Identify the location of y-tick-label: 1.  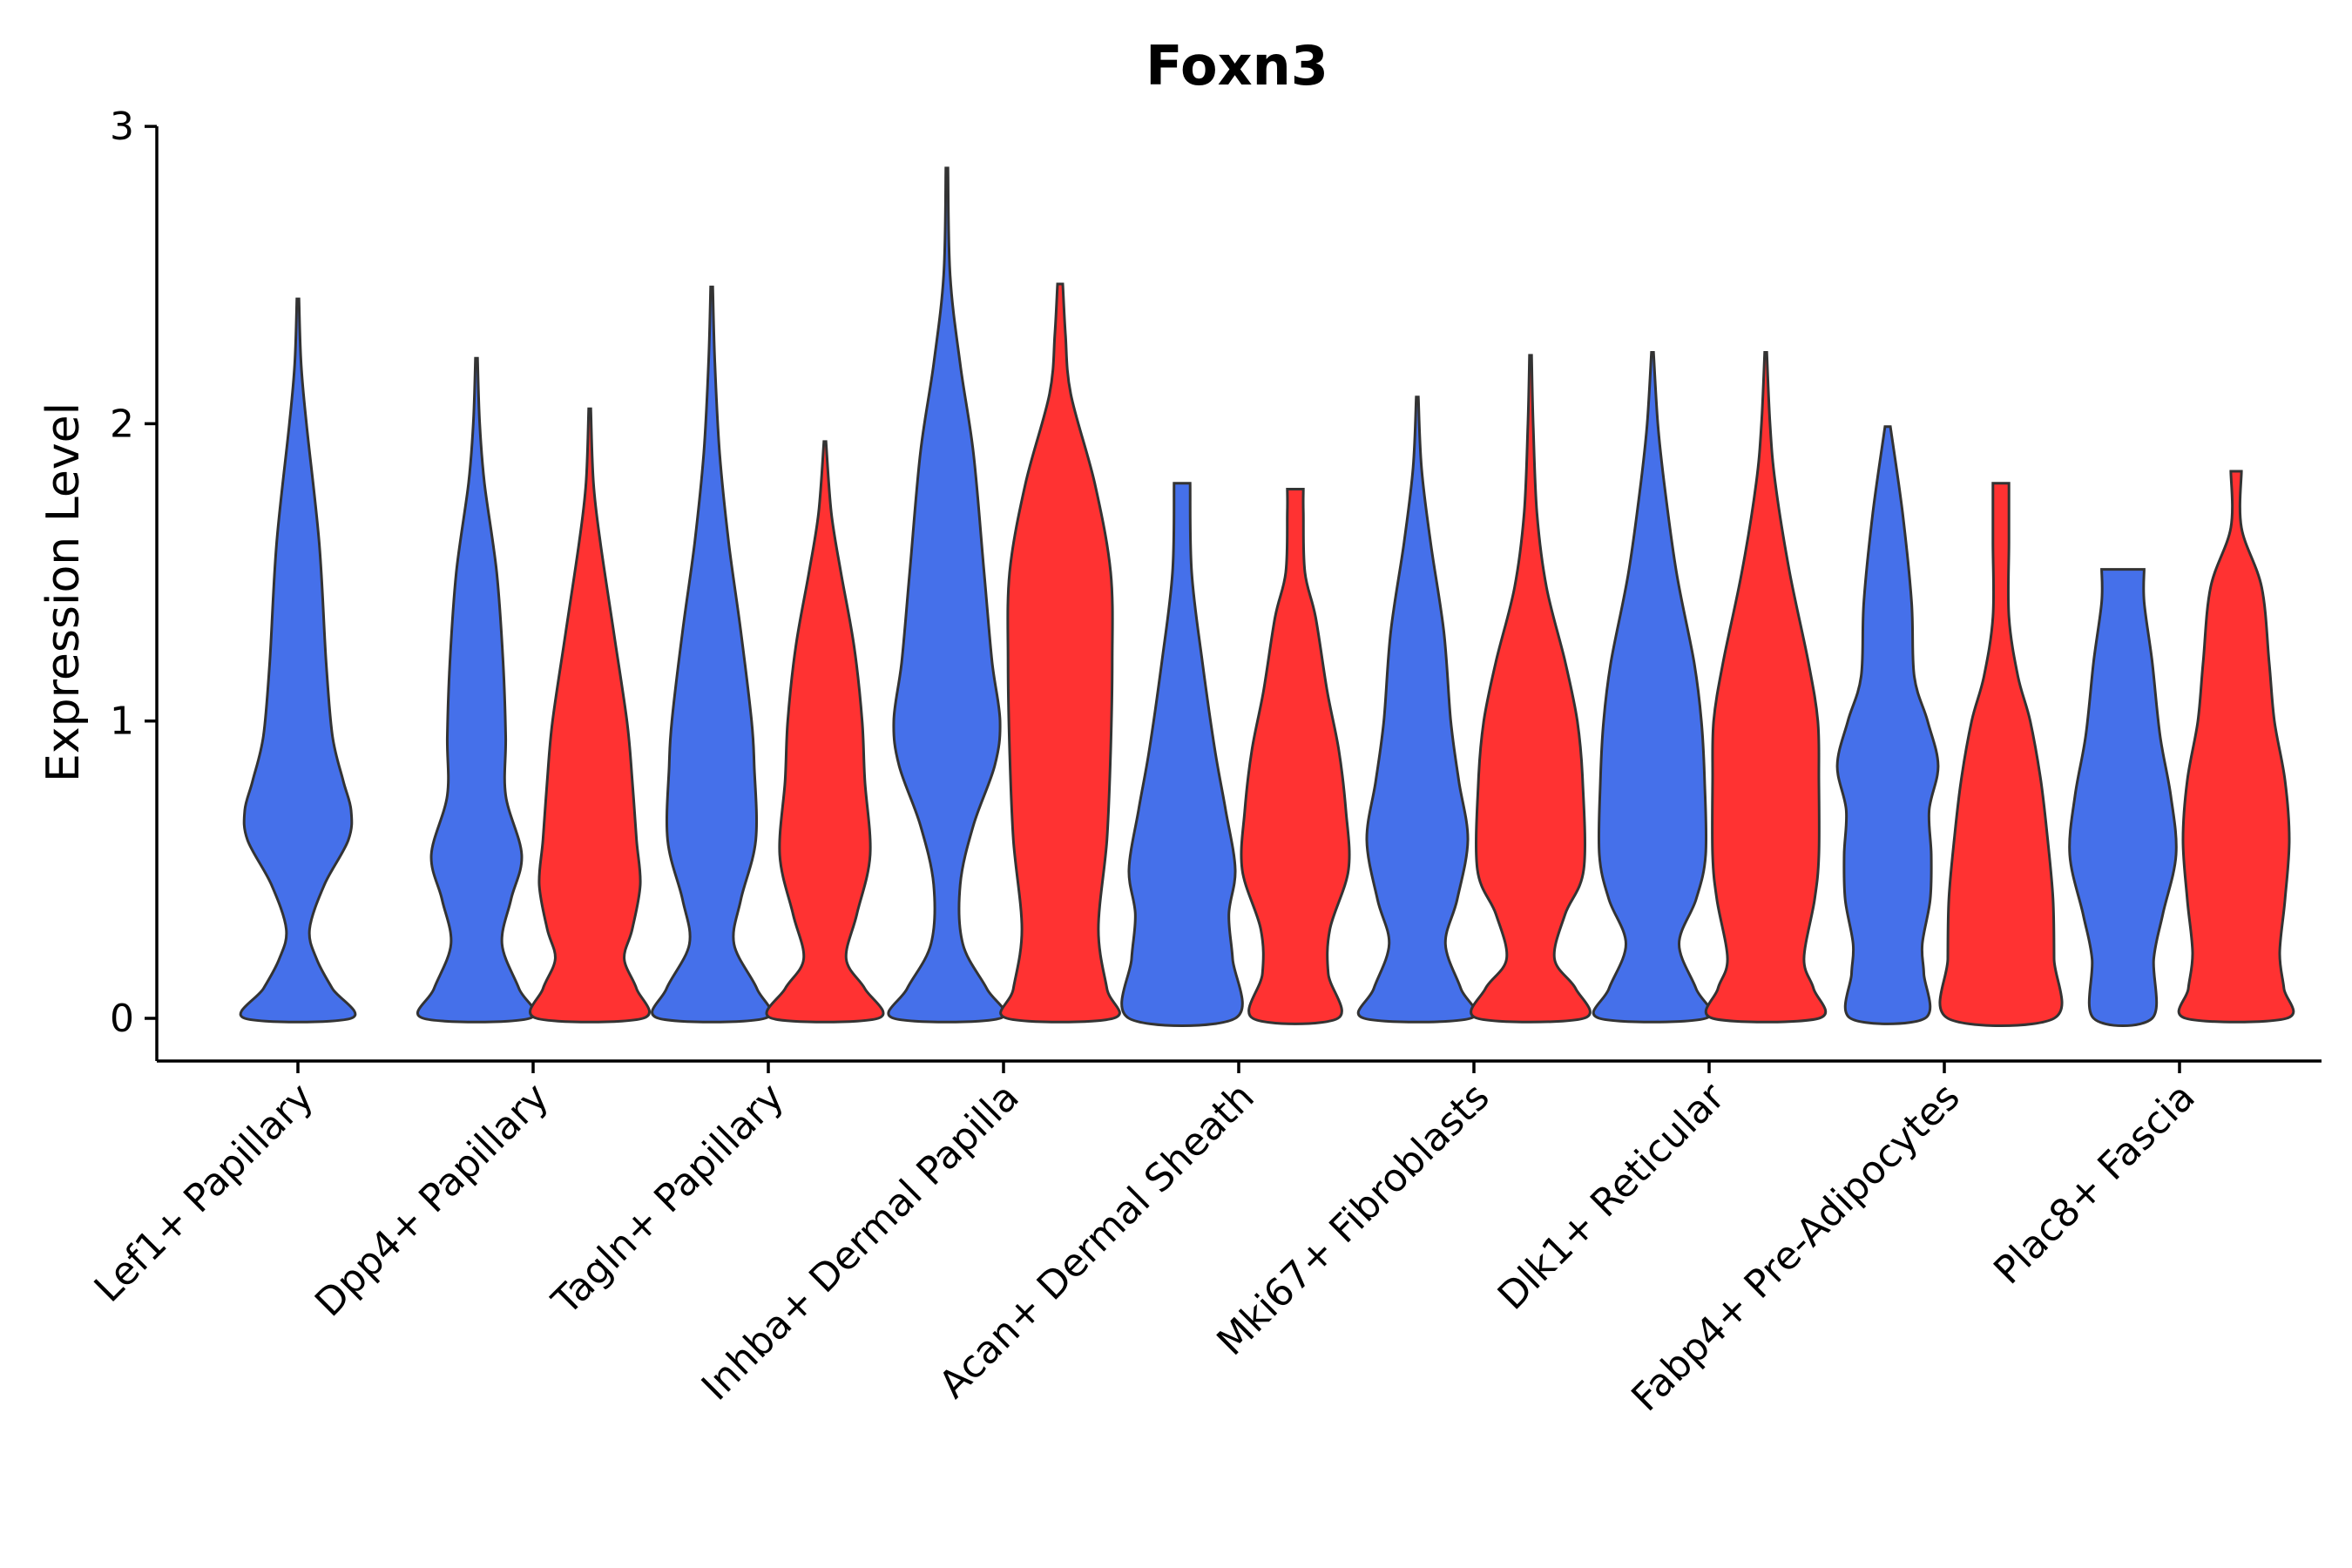
(122, 722).